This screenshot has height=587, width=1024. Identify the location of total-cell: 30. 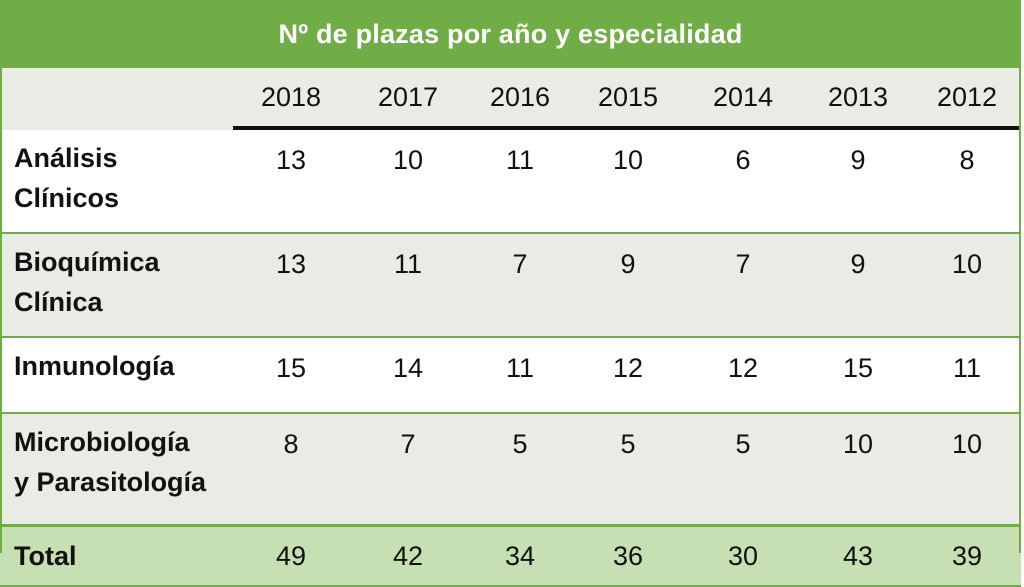
(743, 555).